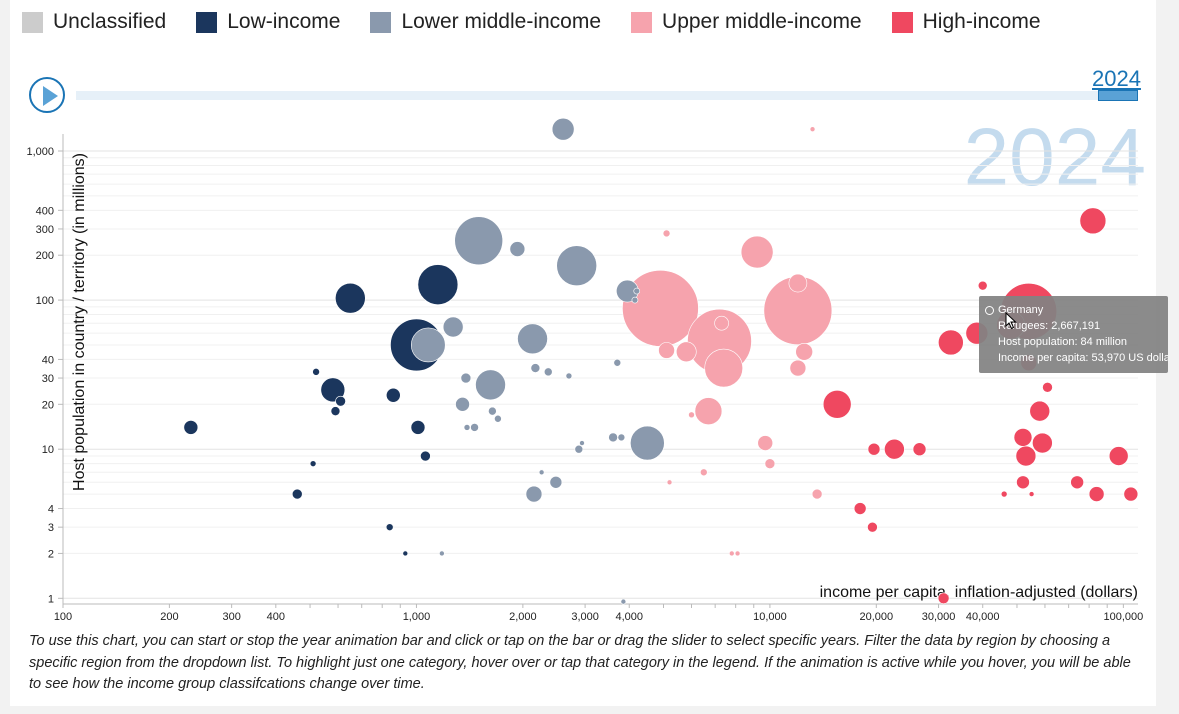  What do you see at coordinates (1116, 78) in the screenshot?
I see `year-slider-label: 2024` at bounding box center [1116, 78].